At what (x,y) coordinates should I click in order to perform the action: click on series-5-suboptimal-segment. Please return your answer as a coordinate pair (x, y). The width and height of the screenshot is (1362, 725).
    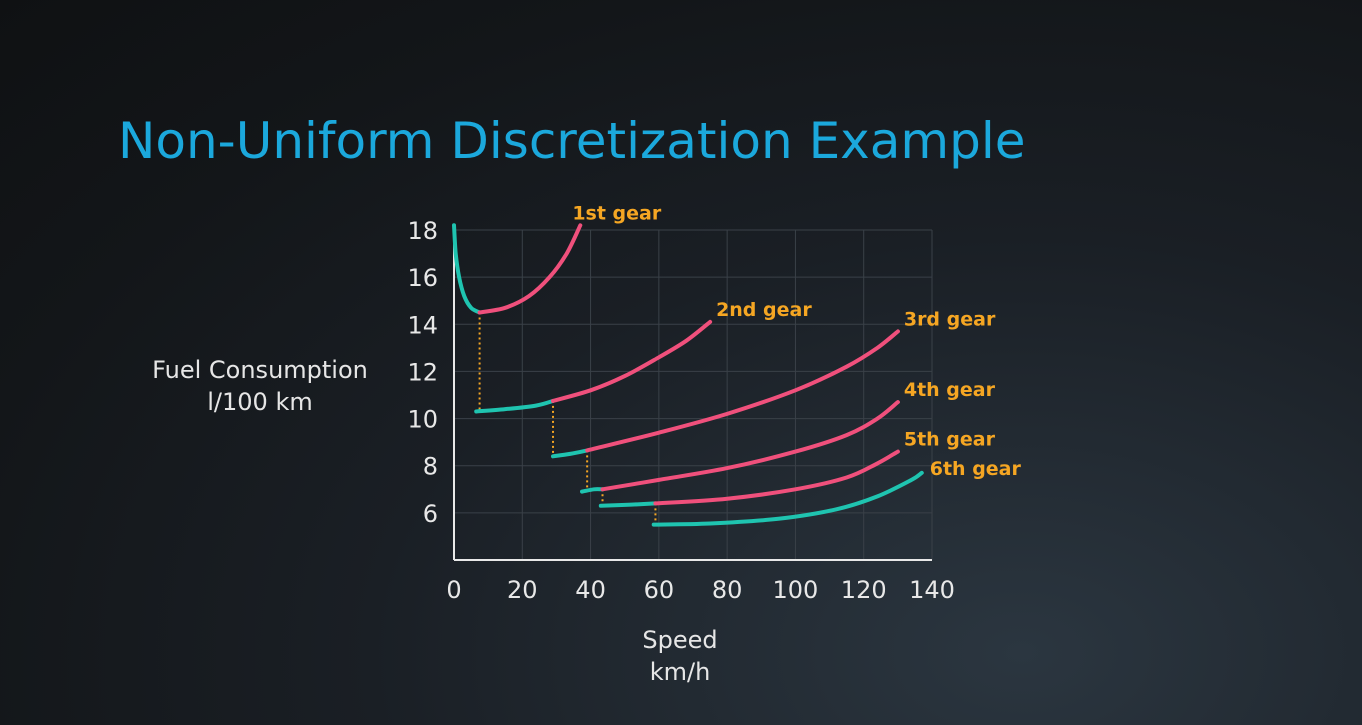
    Looking at the image, I should click on (776, 477).